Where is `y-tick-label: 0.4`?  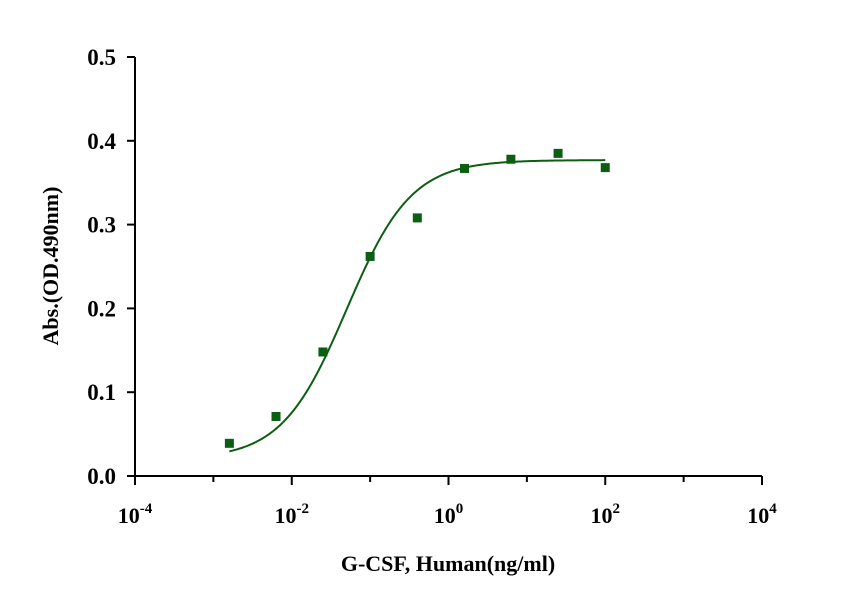 y-tick-label: 0.4 is located at coordinates (101, 141).